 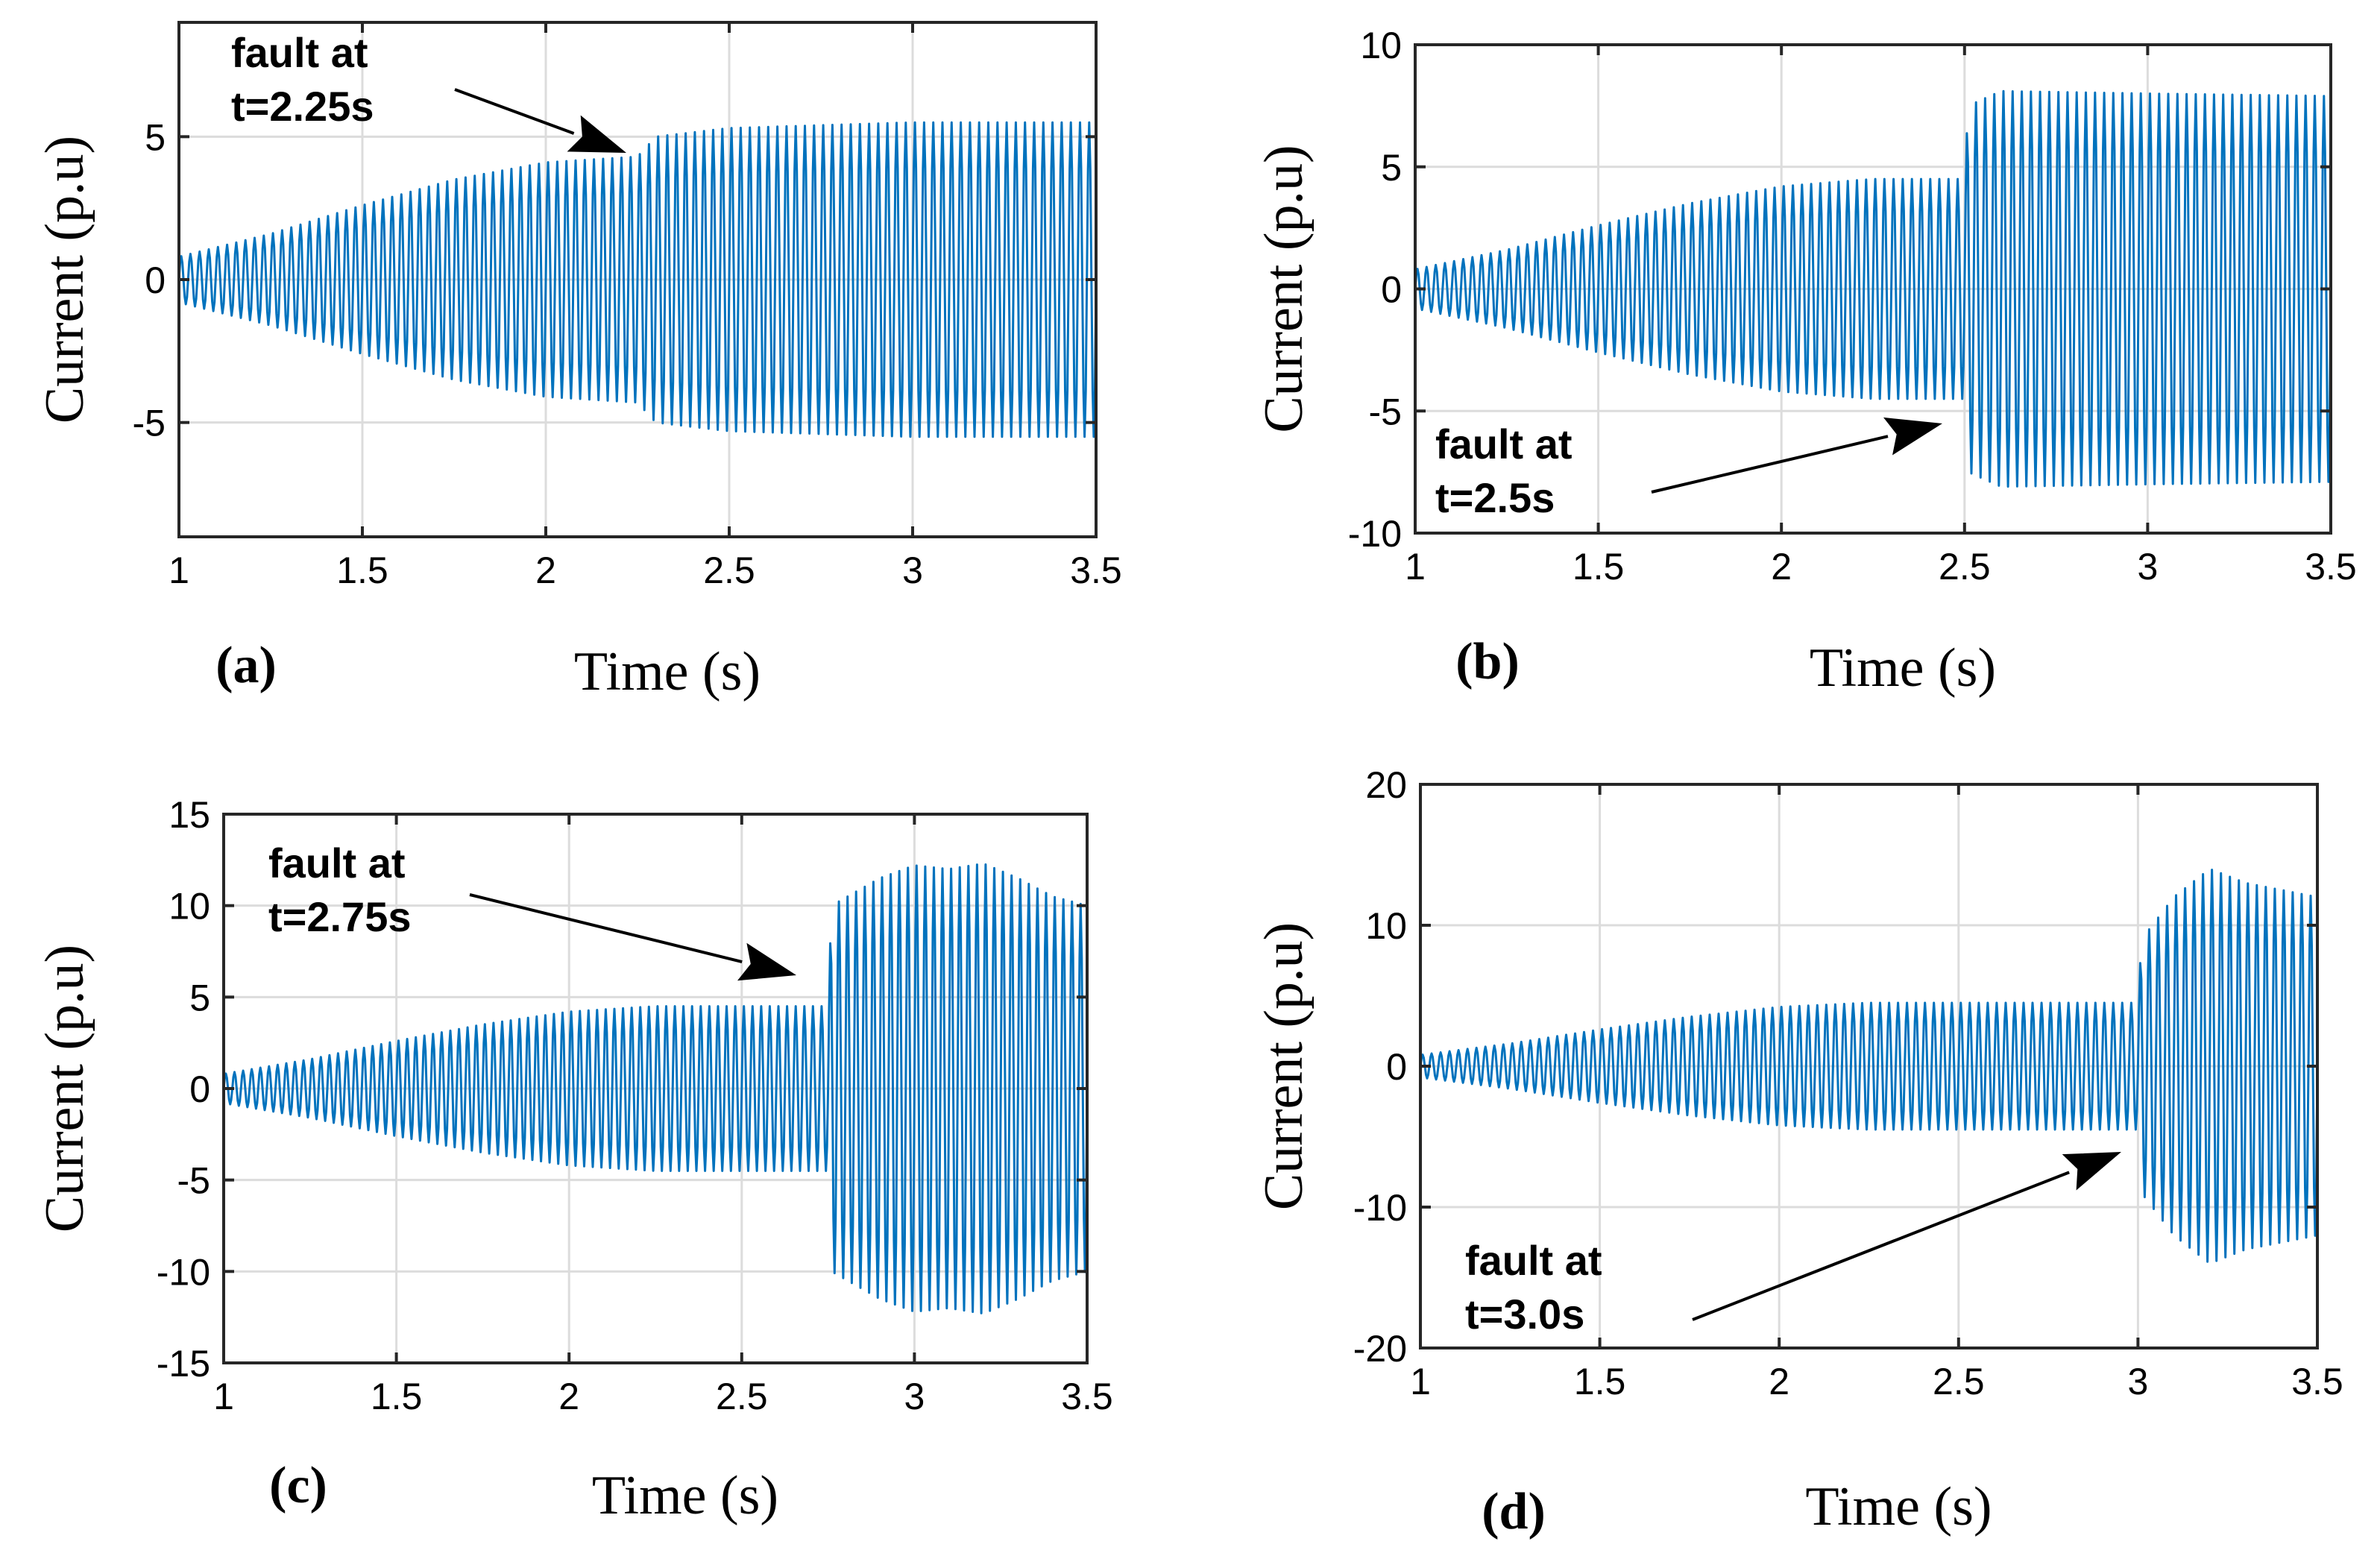 What do you see at coordinates (1495, 497) in the screenshot?
I see `annotation-line: t=2.5s` at bounding box center [1495, 497].